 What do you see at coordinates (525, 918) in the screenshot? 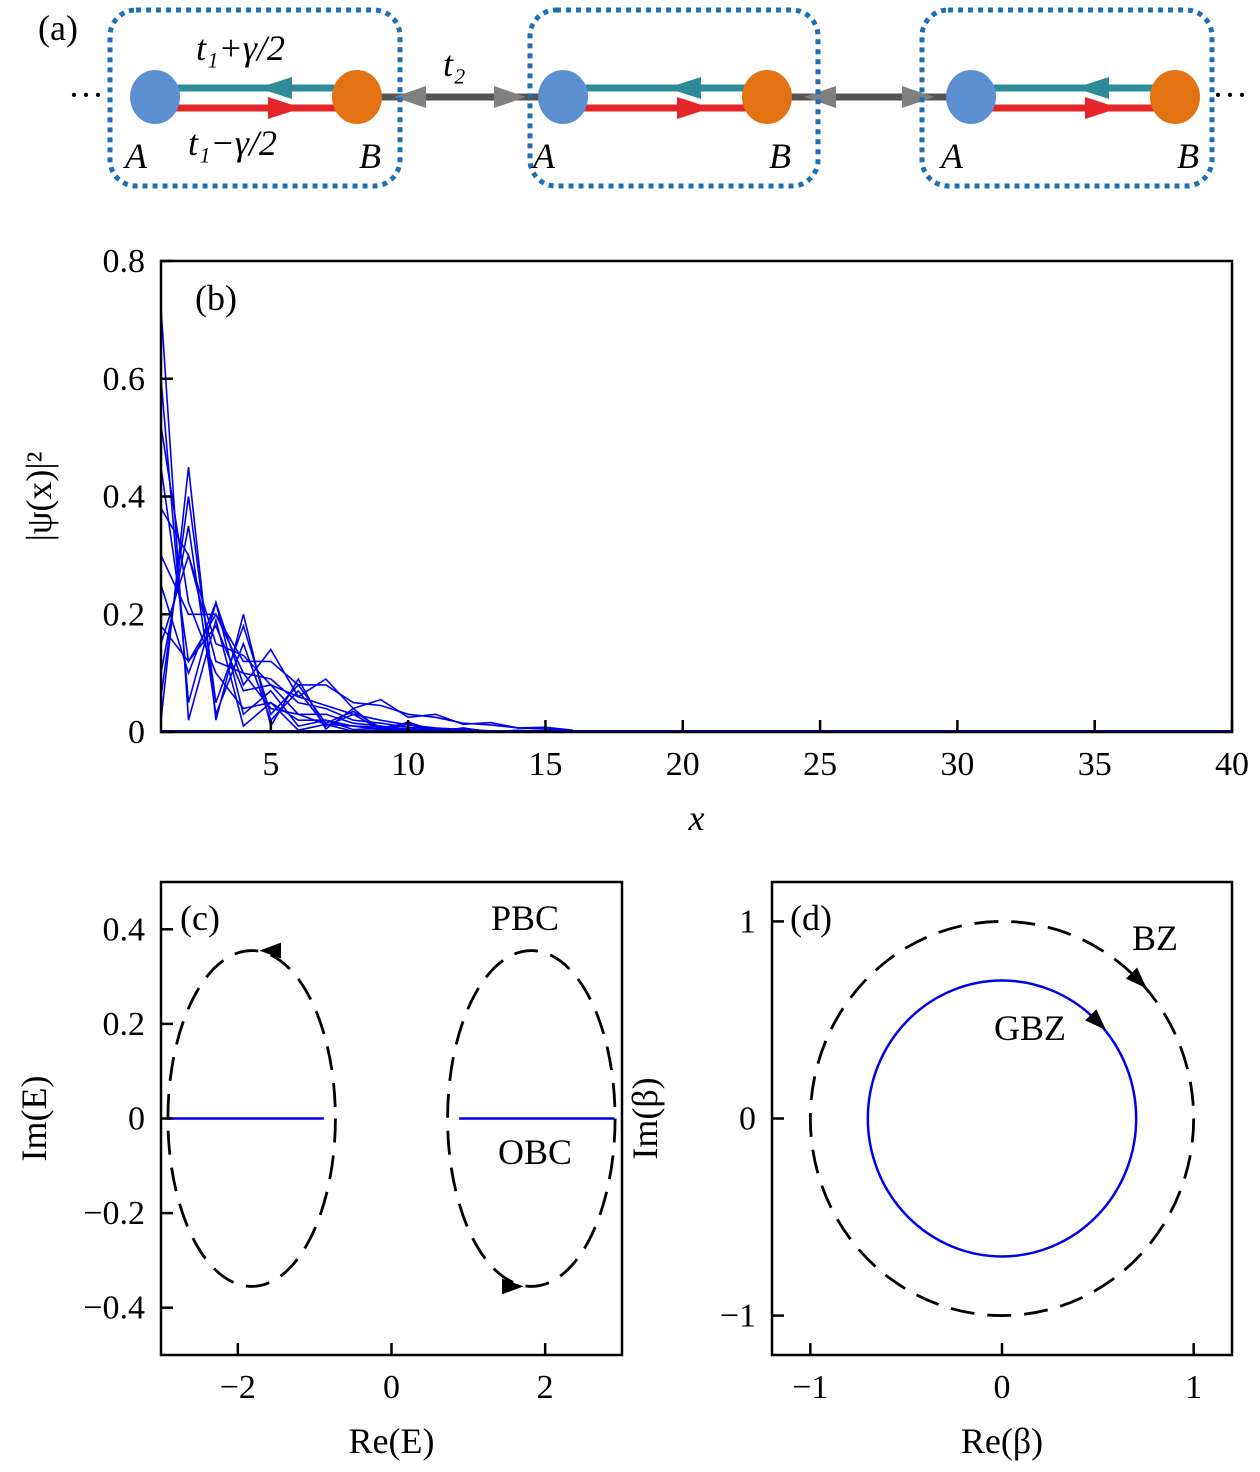
I see `pbc-label: PBC` at bounding box center [525, 918].